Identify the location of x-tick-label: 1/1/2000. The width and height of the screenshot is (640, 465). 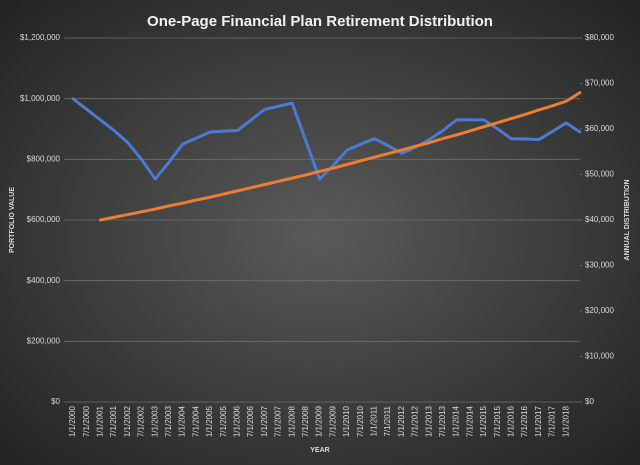
(72, 421).